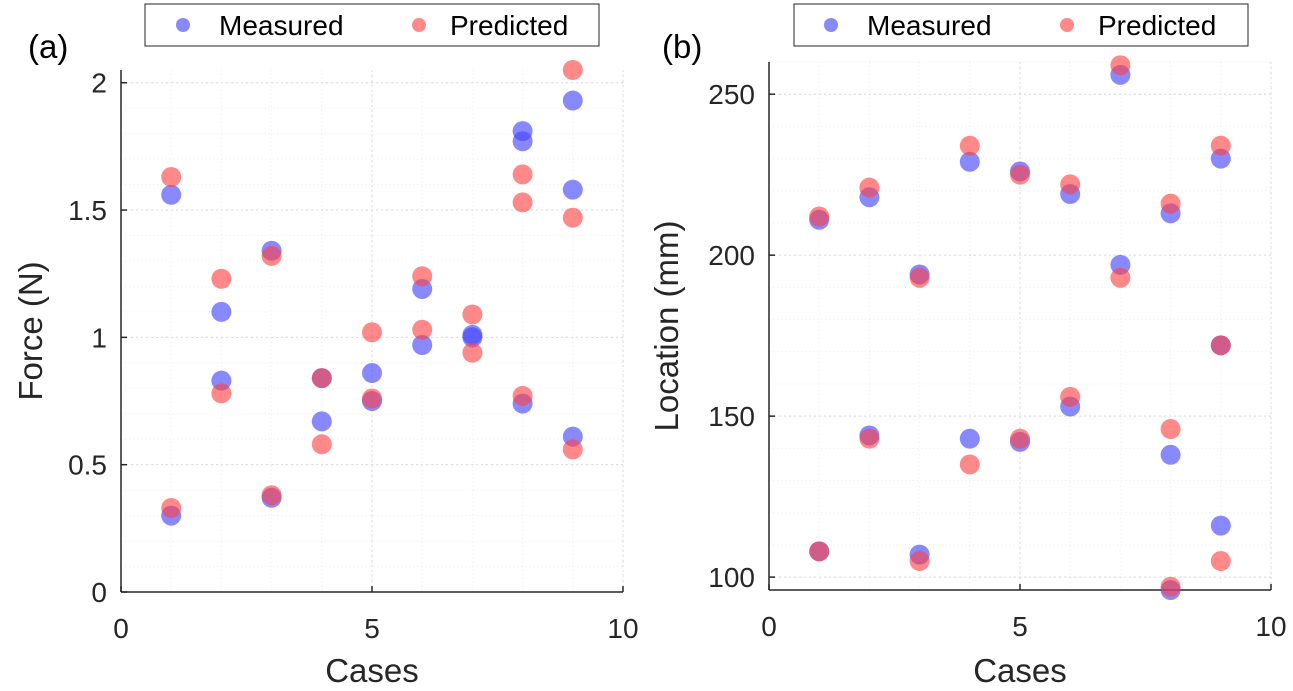 The image size is (1293, 691). Describe the element at coordinates (30, 330) in the screenshot. I see `chart-a-y-axis-label: Force (N)` at that location.